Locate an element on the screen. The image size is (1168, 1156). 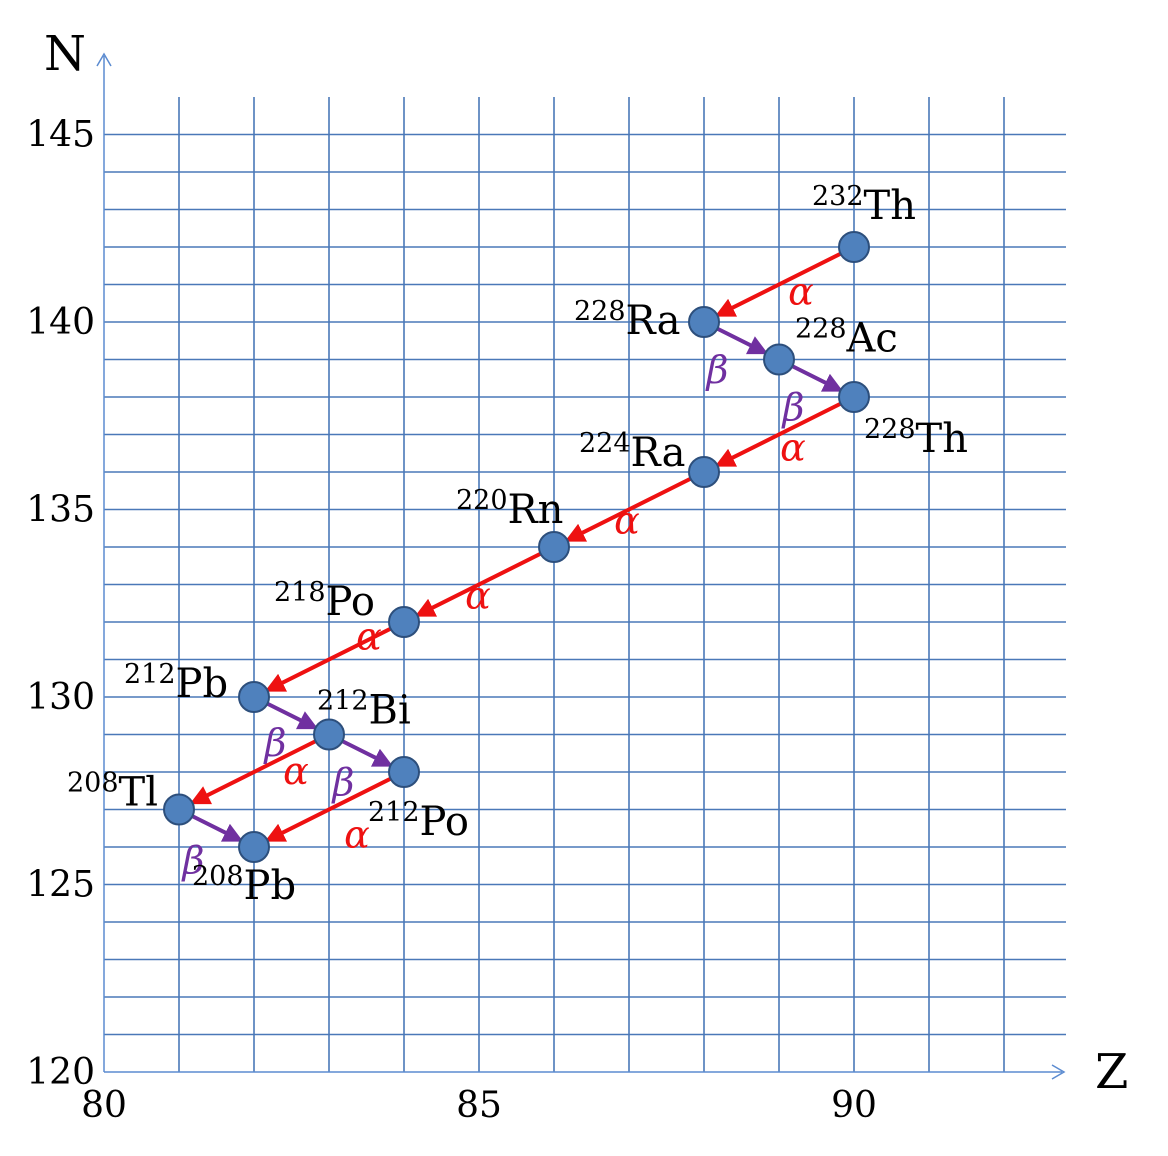
nuclide-label-po218: 218Po is located at coordinates (324, 601).